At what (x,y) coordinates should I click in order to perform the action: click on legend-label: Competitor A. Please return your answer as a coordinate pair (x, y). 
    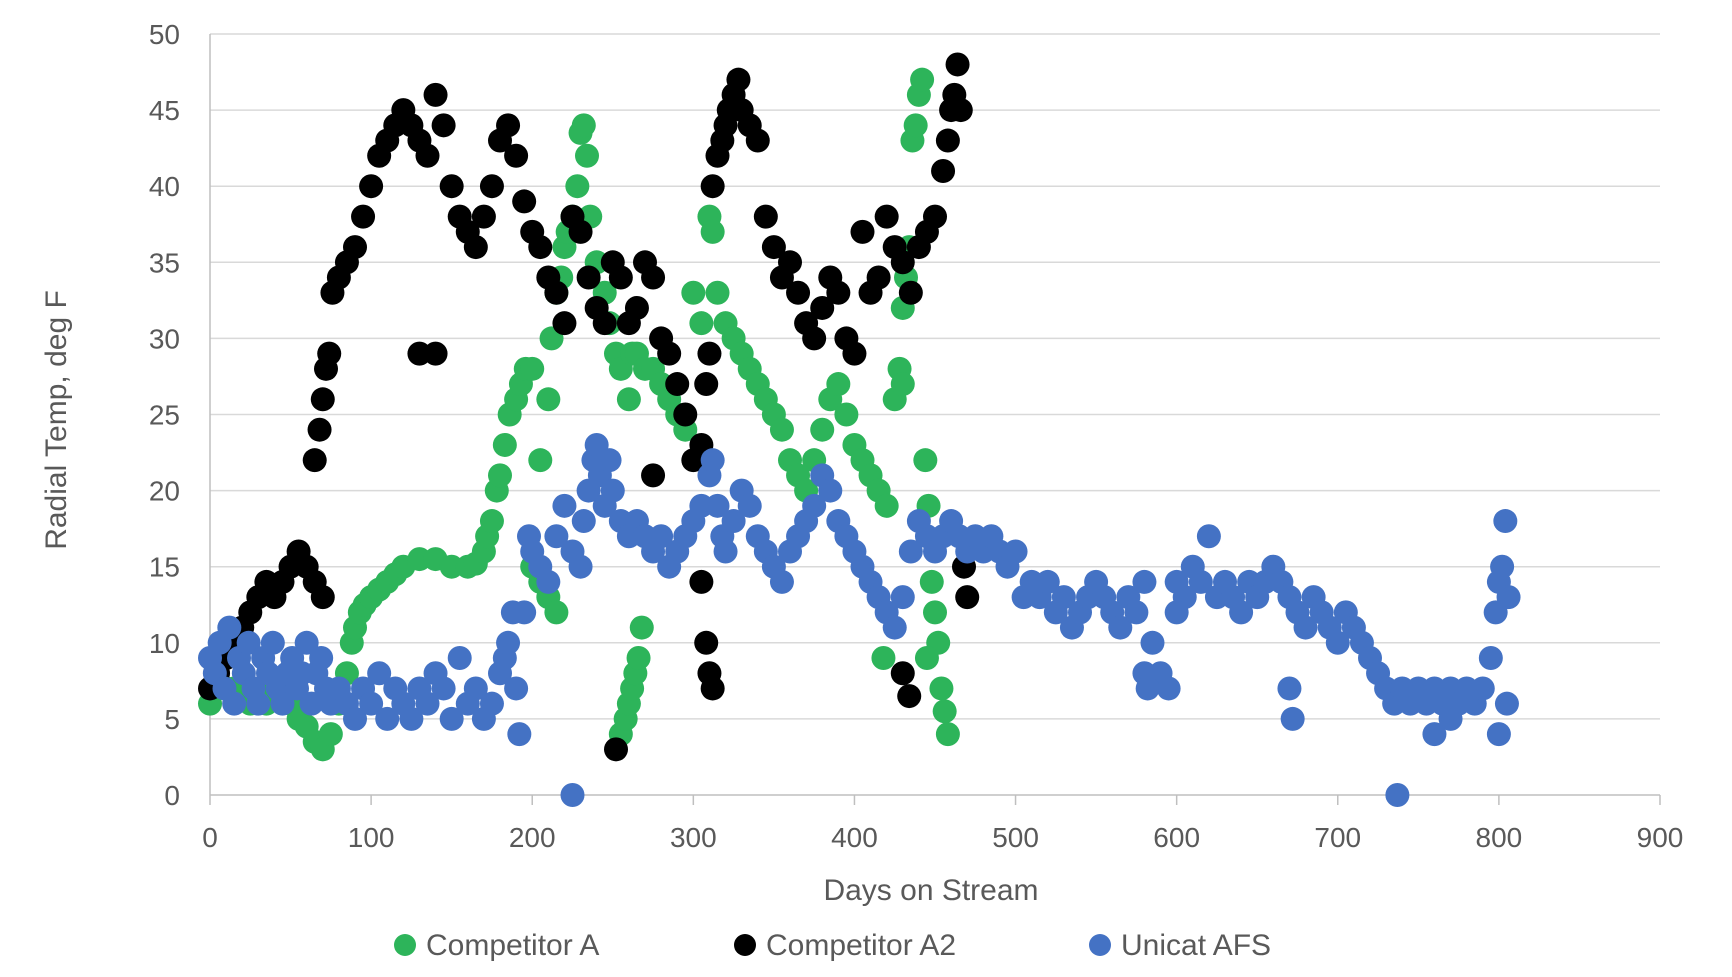
    Looking at the image, I should click on (512, 945).